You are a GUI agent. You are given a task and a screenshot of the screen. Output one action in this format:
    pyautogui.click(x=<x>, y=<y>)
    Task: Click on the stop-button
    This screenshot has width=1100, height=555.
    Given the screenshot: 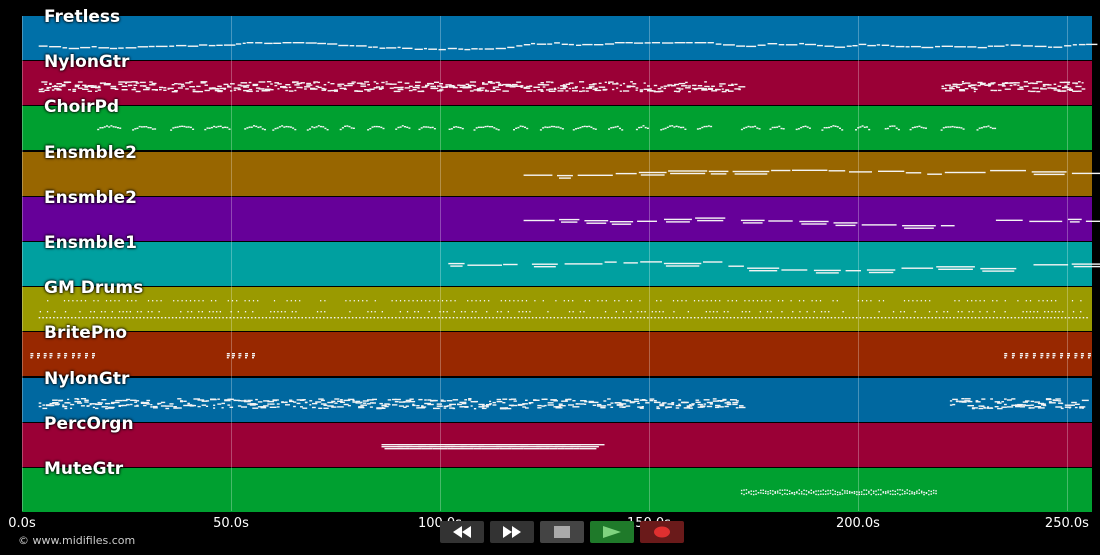 What is the action you would take?
    pyautogui.click(x=562, y=532)
    